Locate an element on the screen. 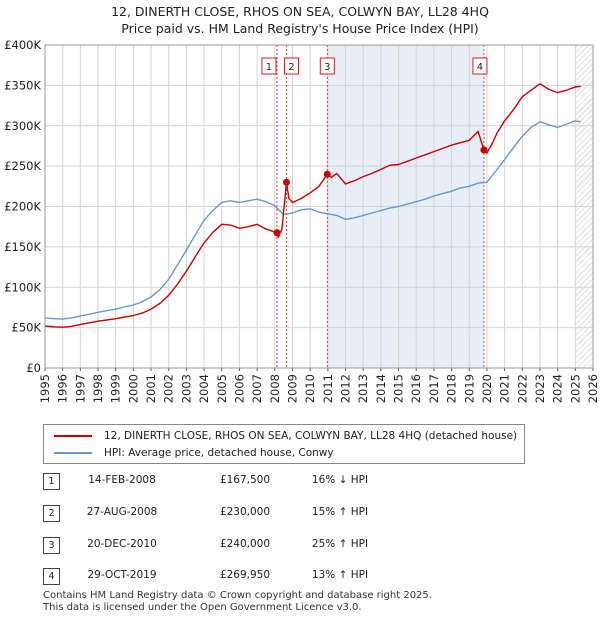  x-tick-label: 2007 is located at coordinates (257, 388).